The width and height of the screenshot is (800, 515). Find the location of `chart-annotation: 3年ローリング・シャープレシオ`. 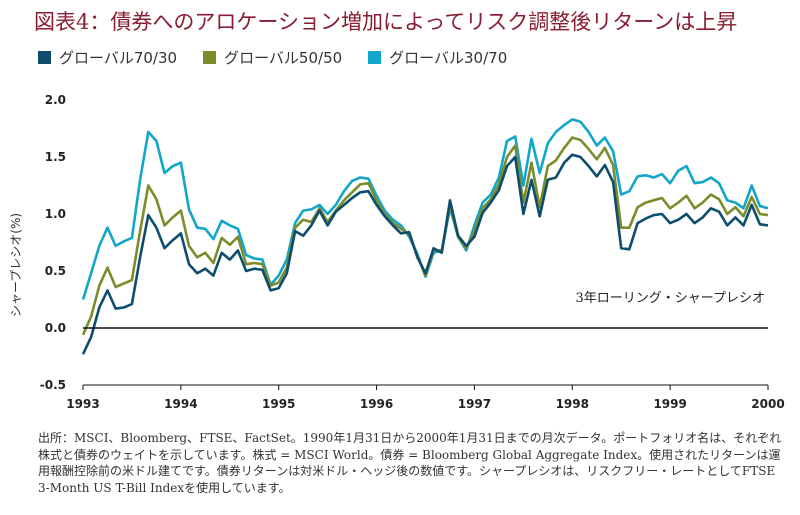

chart-annotation: 3年ローリング・シャープレシオ is located at coordinates (671, 298).